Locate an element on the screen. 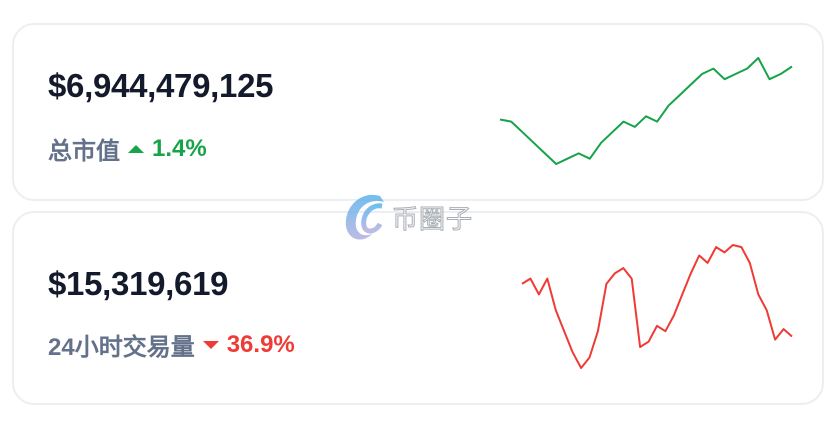  volume-label-row: 24小时交易量 36.9% is located at coordinates (171, 344).